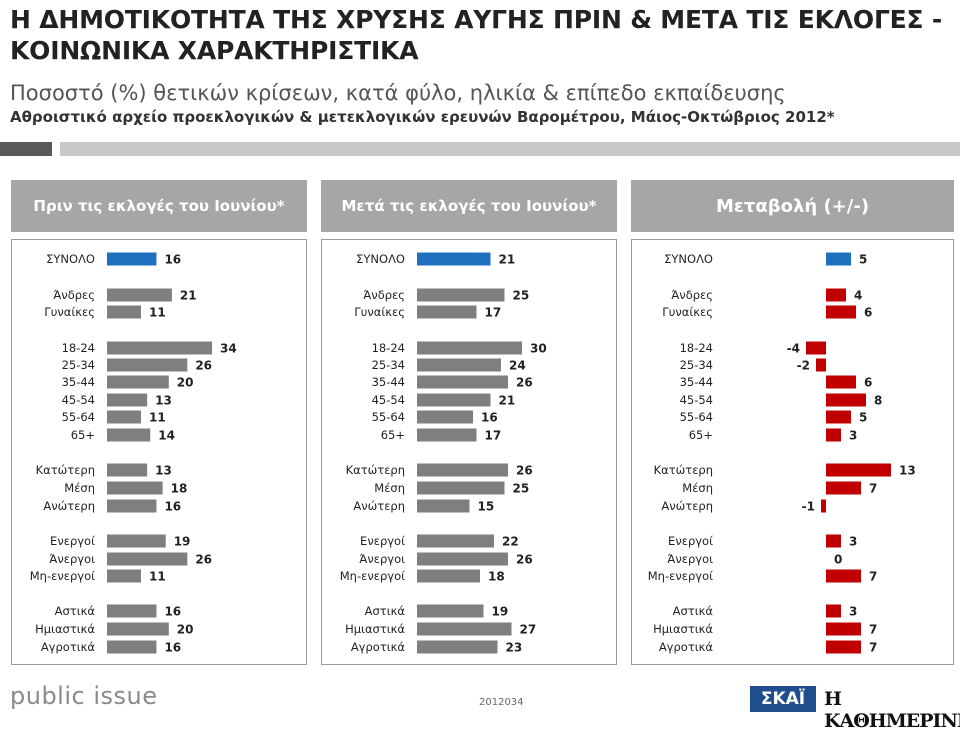 This screenshot has height=732, width=960. I want to click on category-label: 35-44, so click(388, 382).